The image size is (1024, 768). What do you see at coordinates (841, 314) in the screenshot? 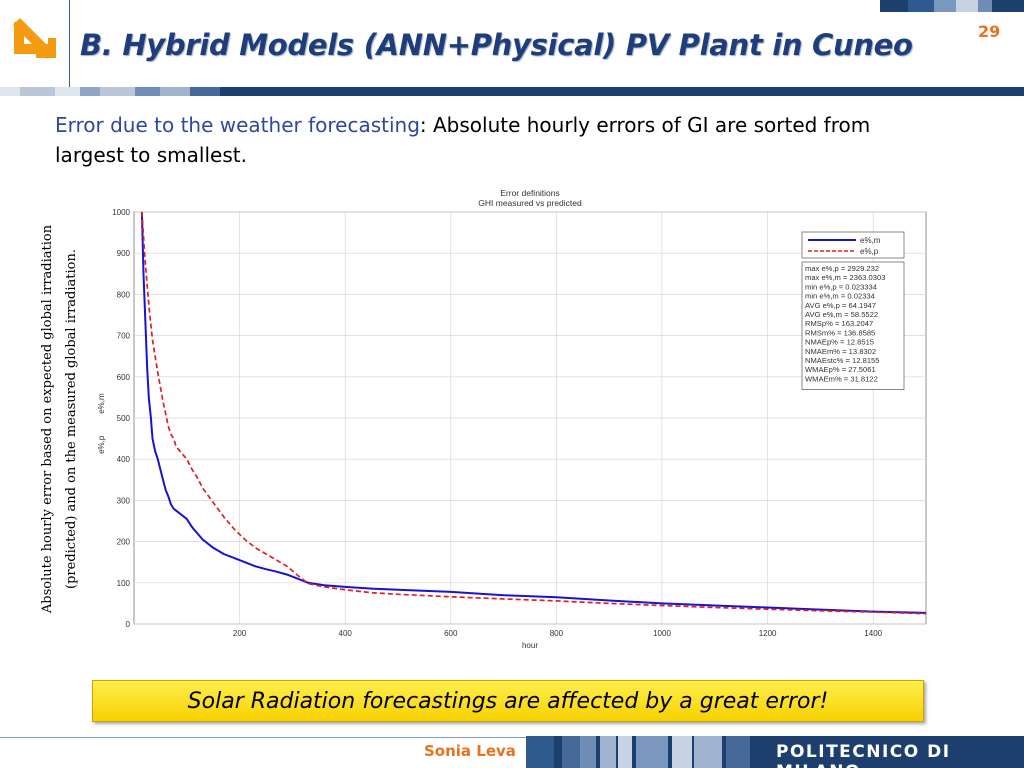
I see `stats-line: AVG e%,m = 58.5522` at bounding box center [841, 314].